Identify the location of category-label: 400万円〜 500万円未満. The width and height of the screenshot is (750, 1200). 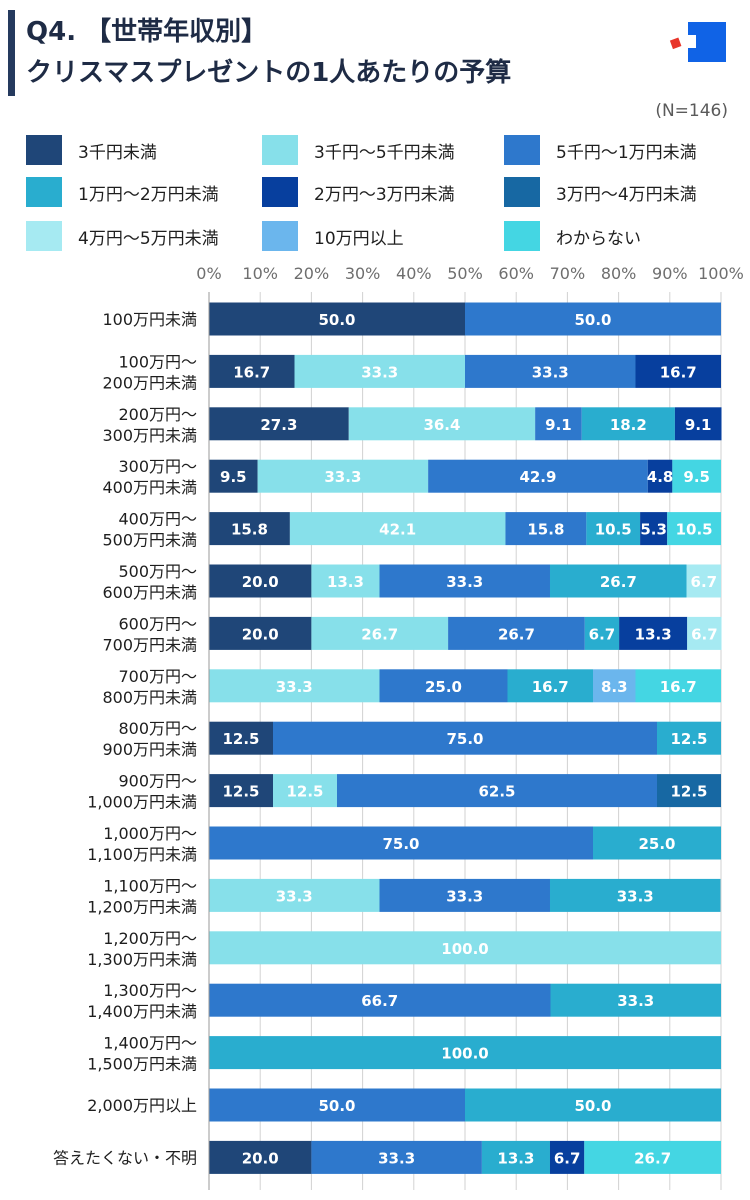
(149, 530).